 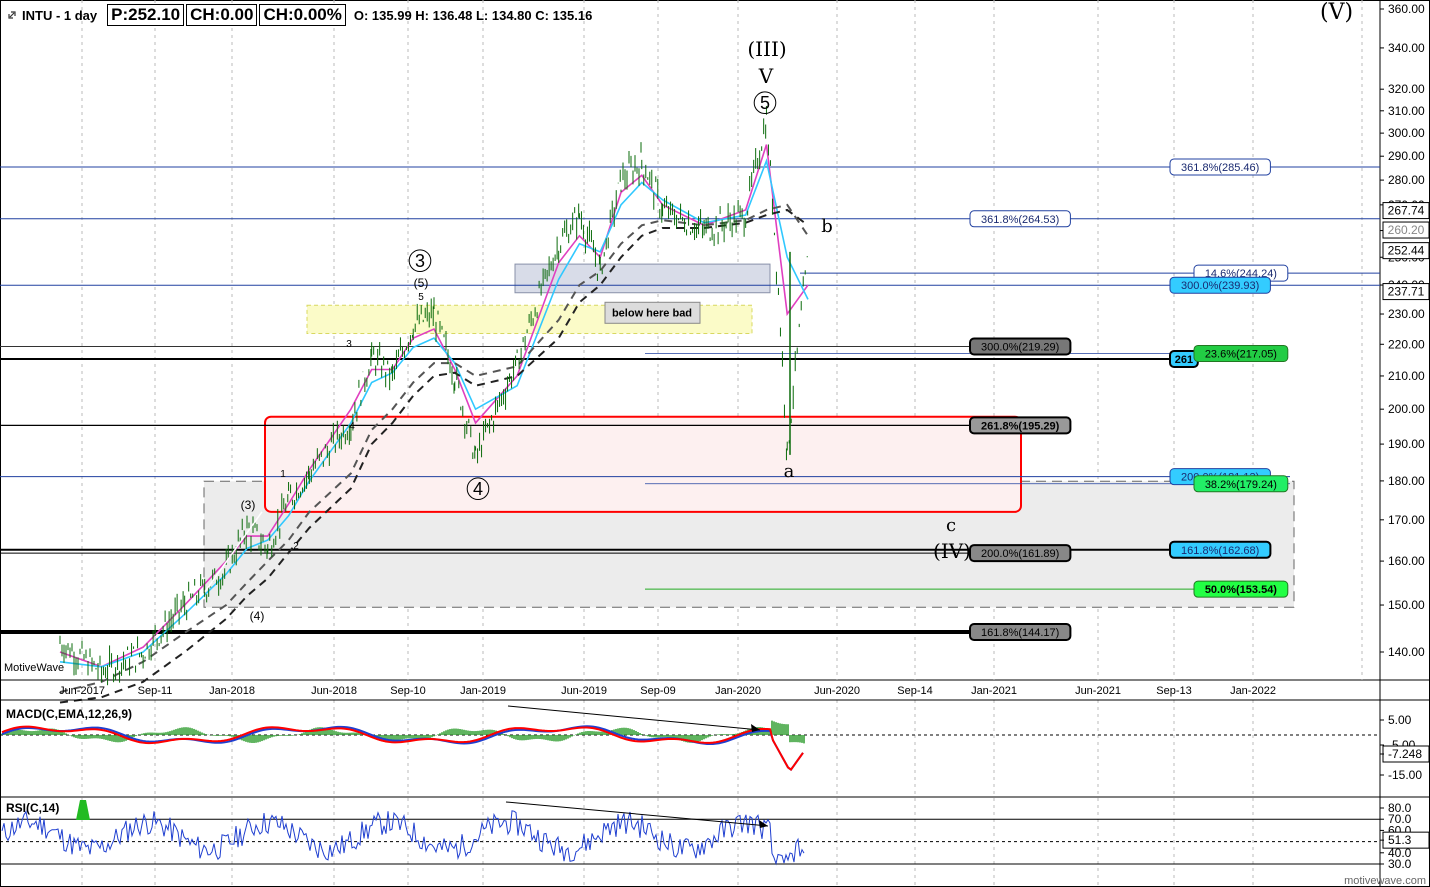 I want to click on fib-label-144-box, so click(x=1020, y=632).